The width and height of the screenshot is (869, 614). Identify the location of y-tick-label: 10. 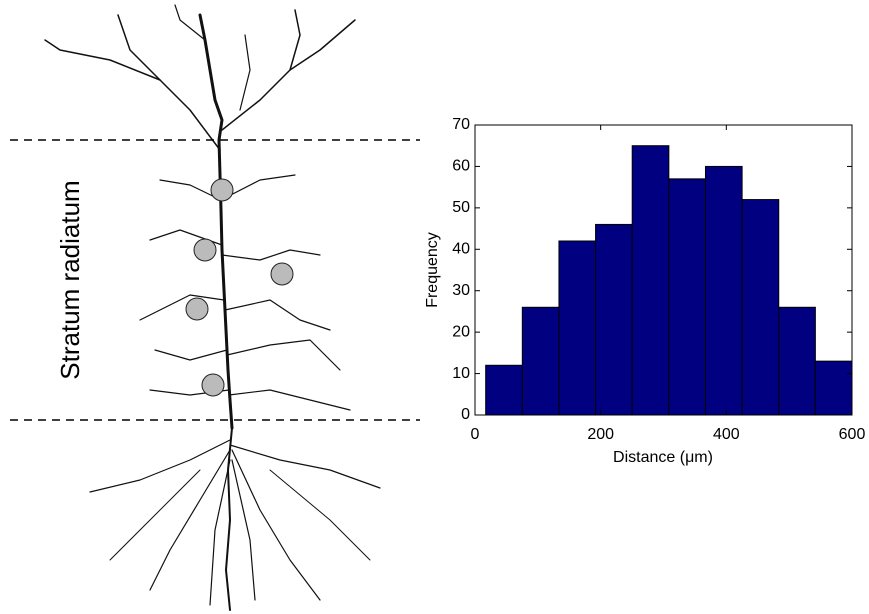
(461, 373).